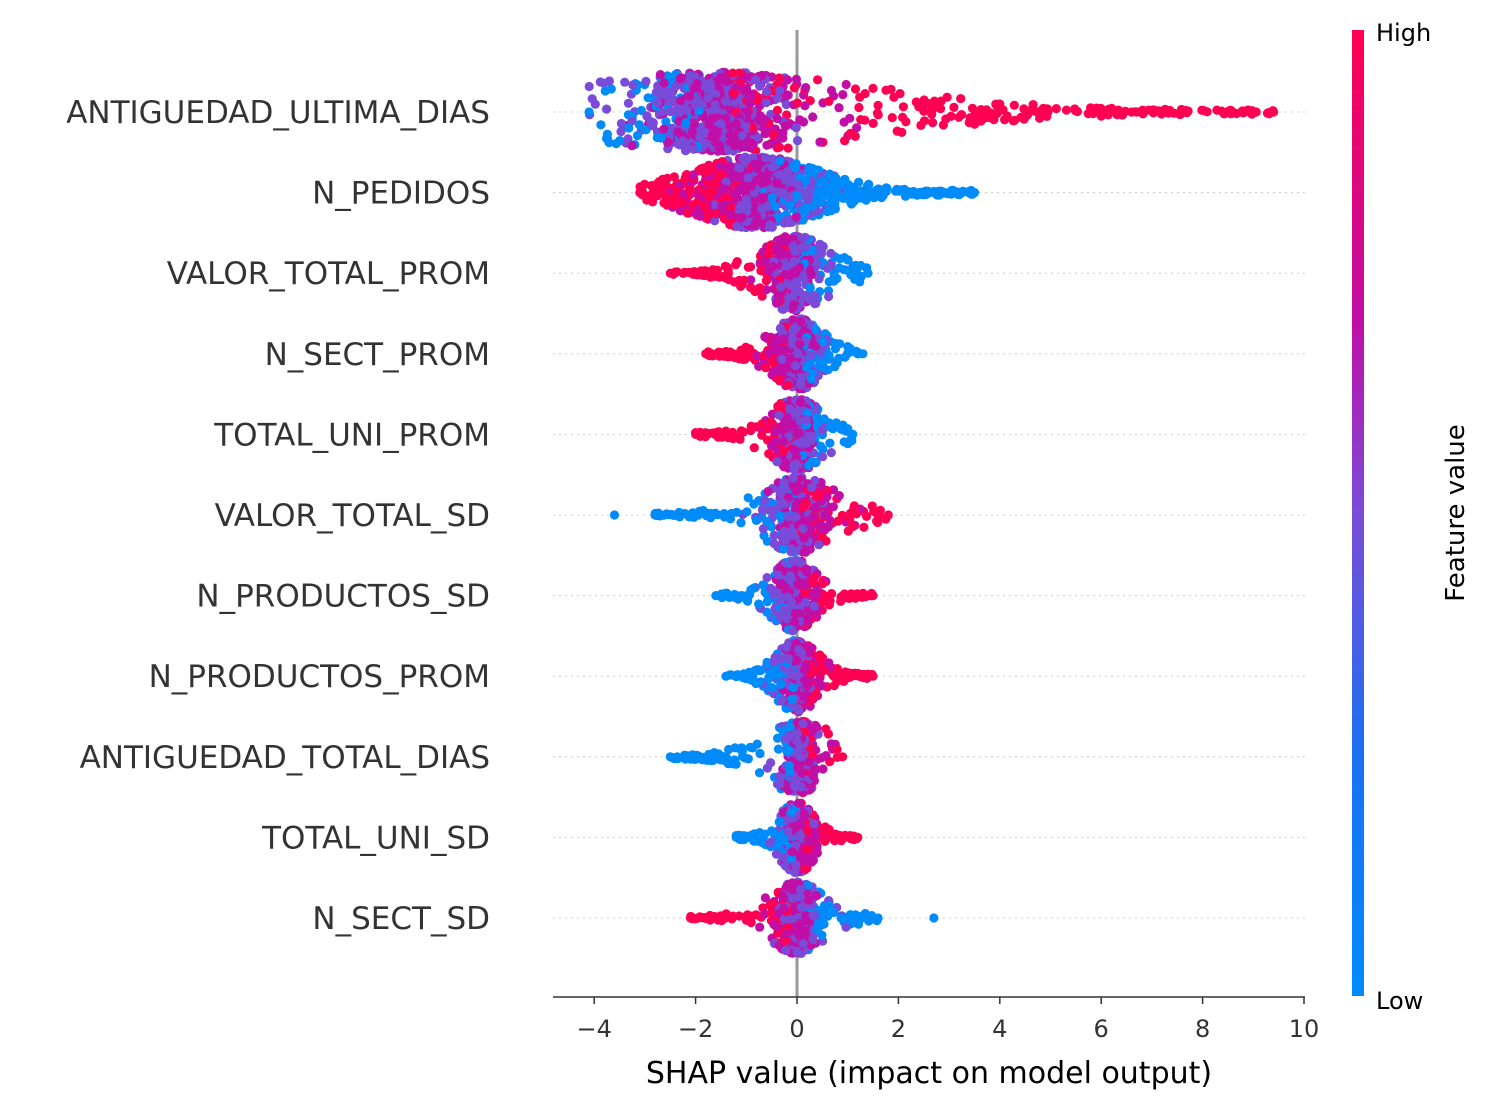 The width and height of the screenshot is (1491, 1113). I want to click on feature-label: VALOR_TOTAL_PROM, so click(328, 274).